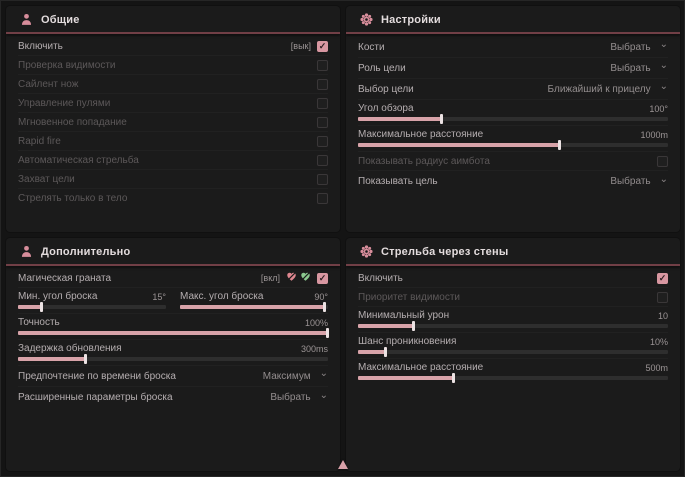 This screenshot has width=685, height=477. I want to click on setting-label: Задержка обновления, so click(70, 348).